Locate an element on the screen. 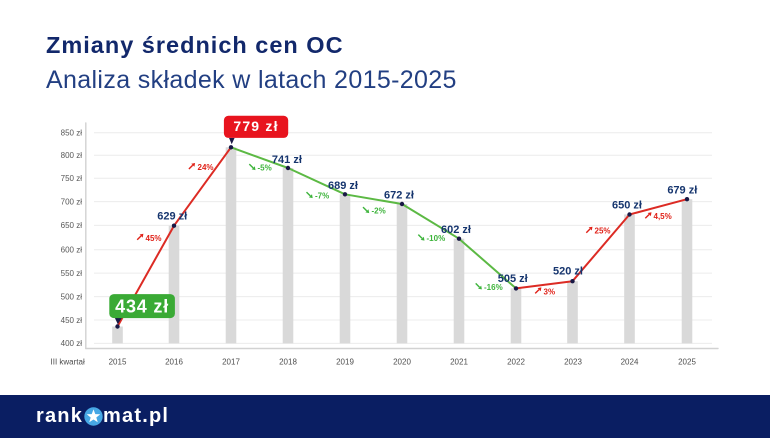 This screenshot has width=770, height=438. svg-text: 505 zł is located at coordinates (513, 279).